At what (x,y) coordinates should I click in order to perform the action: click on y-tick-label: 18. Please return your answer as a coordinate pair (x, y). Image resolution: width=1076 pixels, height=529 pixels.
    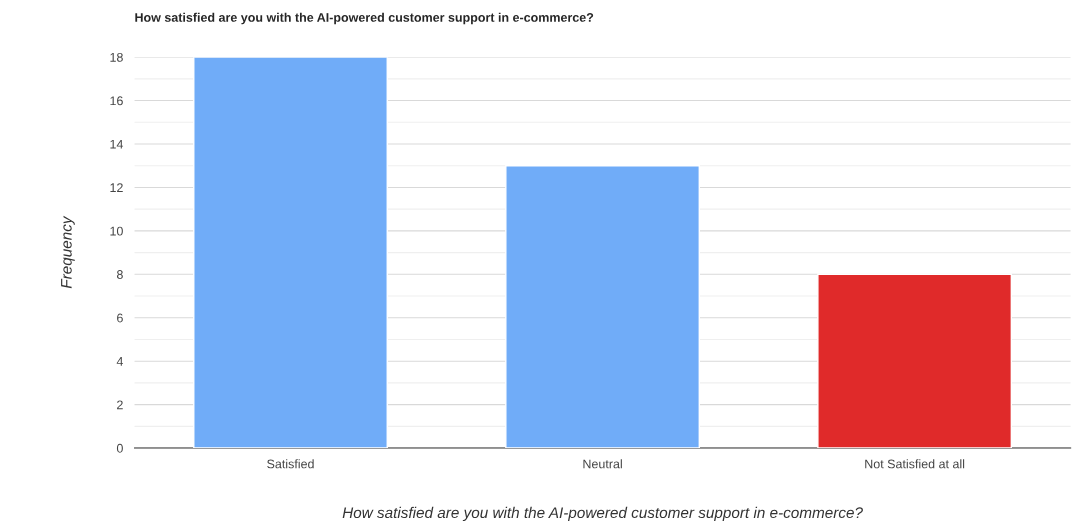
    Looking at the image, I should click on (116, 57).